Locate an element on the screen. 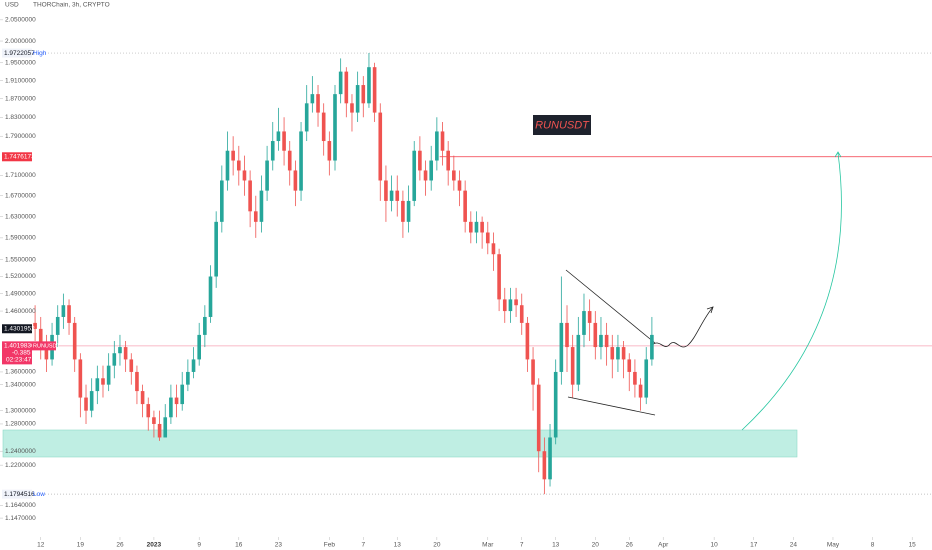 Image resolution: width=932 pixels, height=550 pixels. annotation-box is located at coordinates (562, 125).